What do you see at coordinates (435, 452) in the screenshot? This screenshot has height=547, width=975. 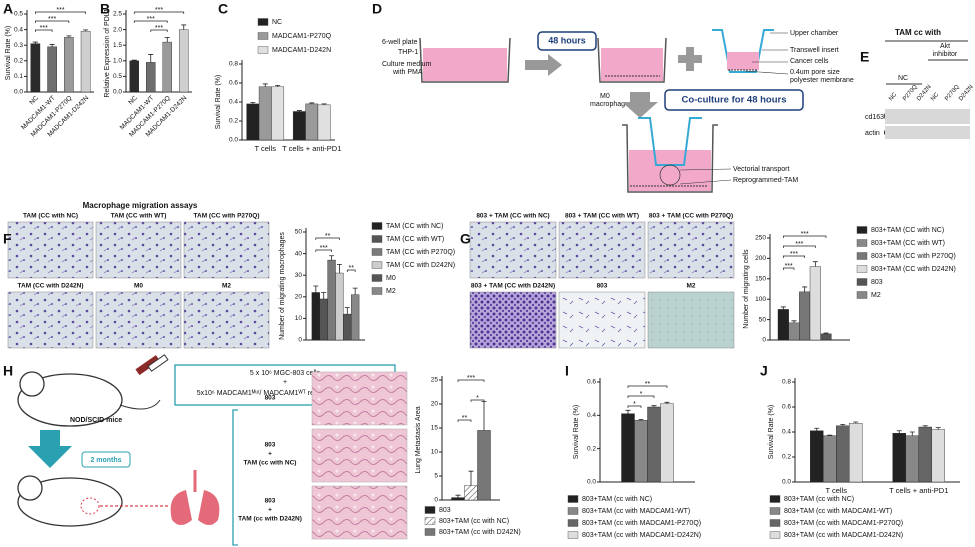 I see `y-tick-label: 10` at bounding box center [435, 452].